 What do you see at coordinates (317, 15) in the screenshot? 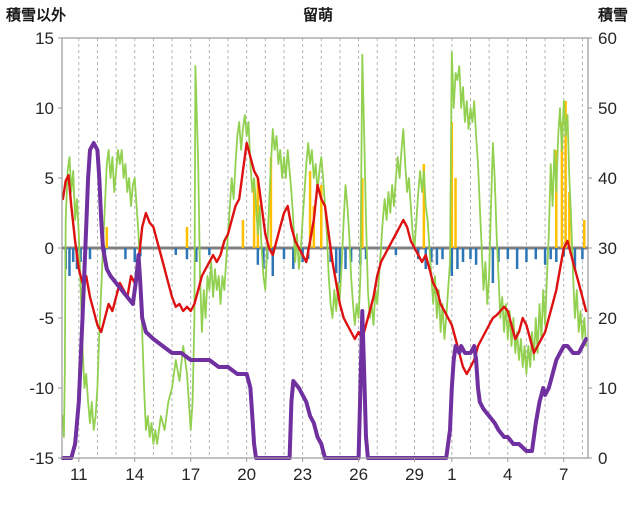
I see `chart-title: 留萌` at bounding box center [317, 15].